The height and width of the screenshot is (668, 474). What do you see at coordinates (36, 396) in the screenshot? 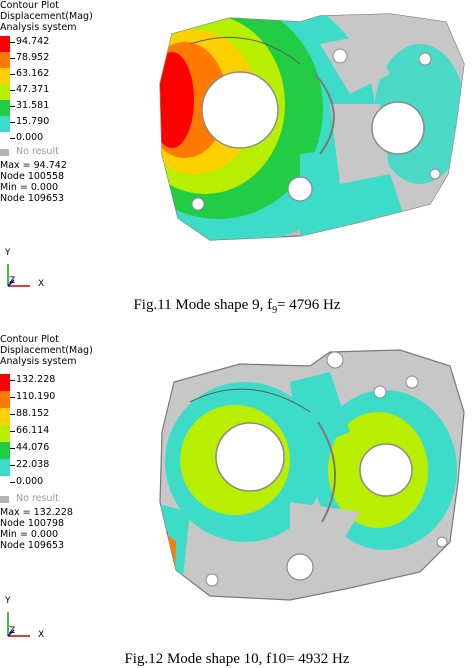
I see `legend-value: 110.190` at bounding box center [36, 396].